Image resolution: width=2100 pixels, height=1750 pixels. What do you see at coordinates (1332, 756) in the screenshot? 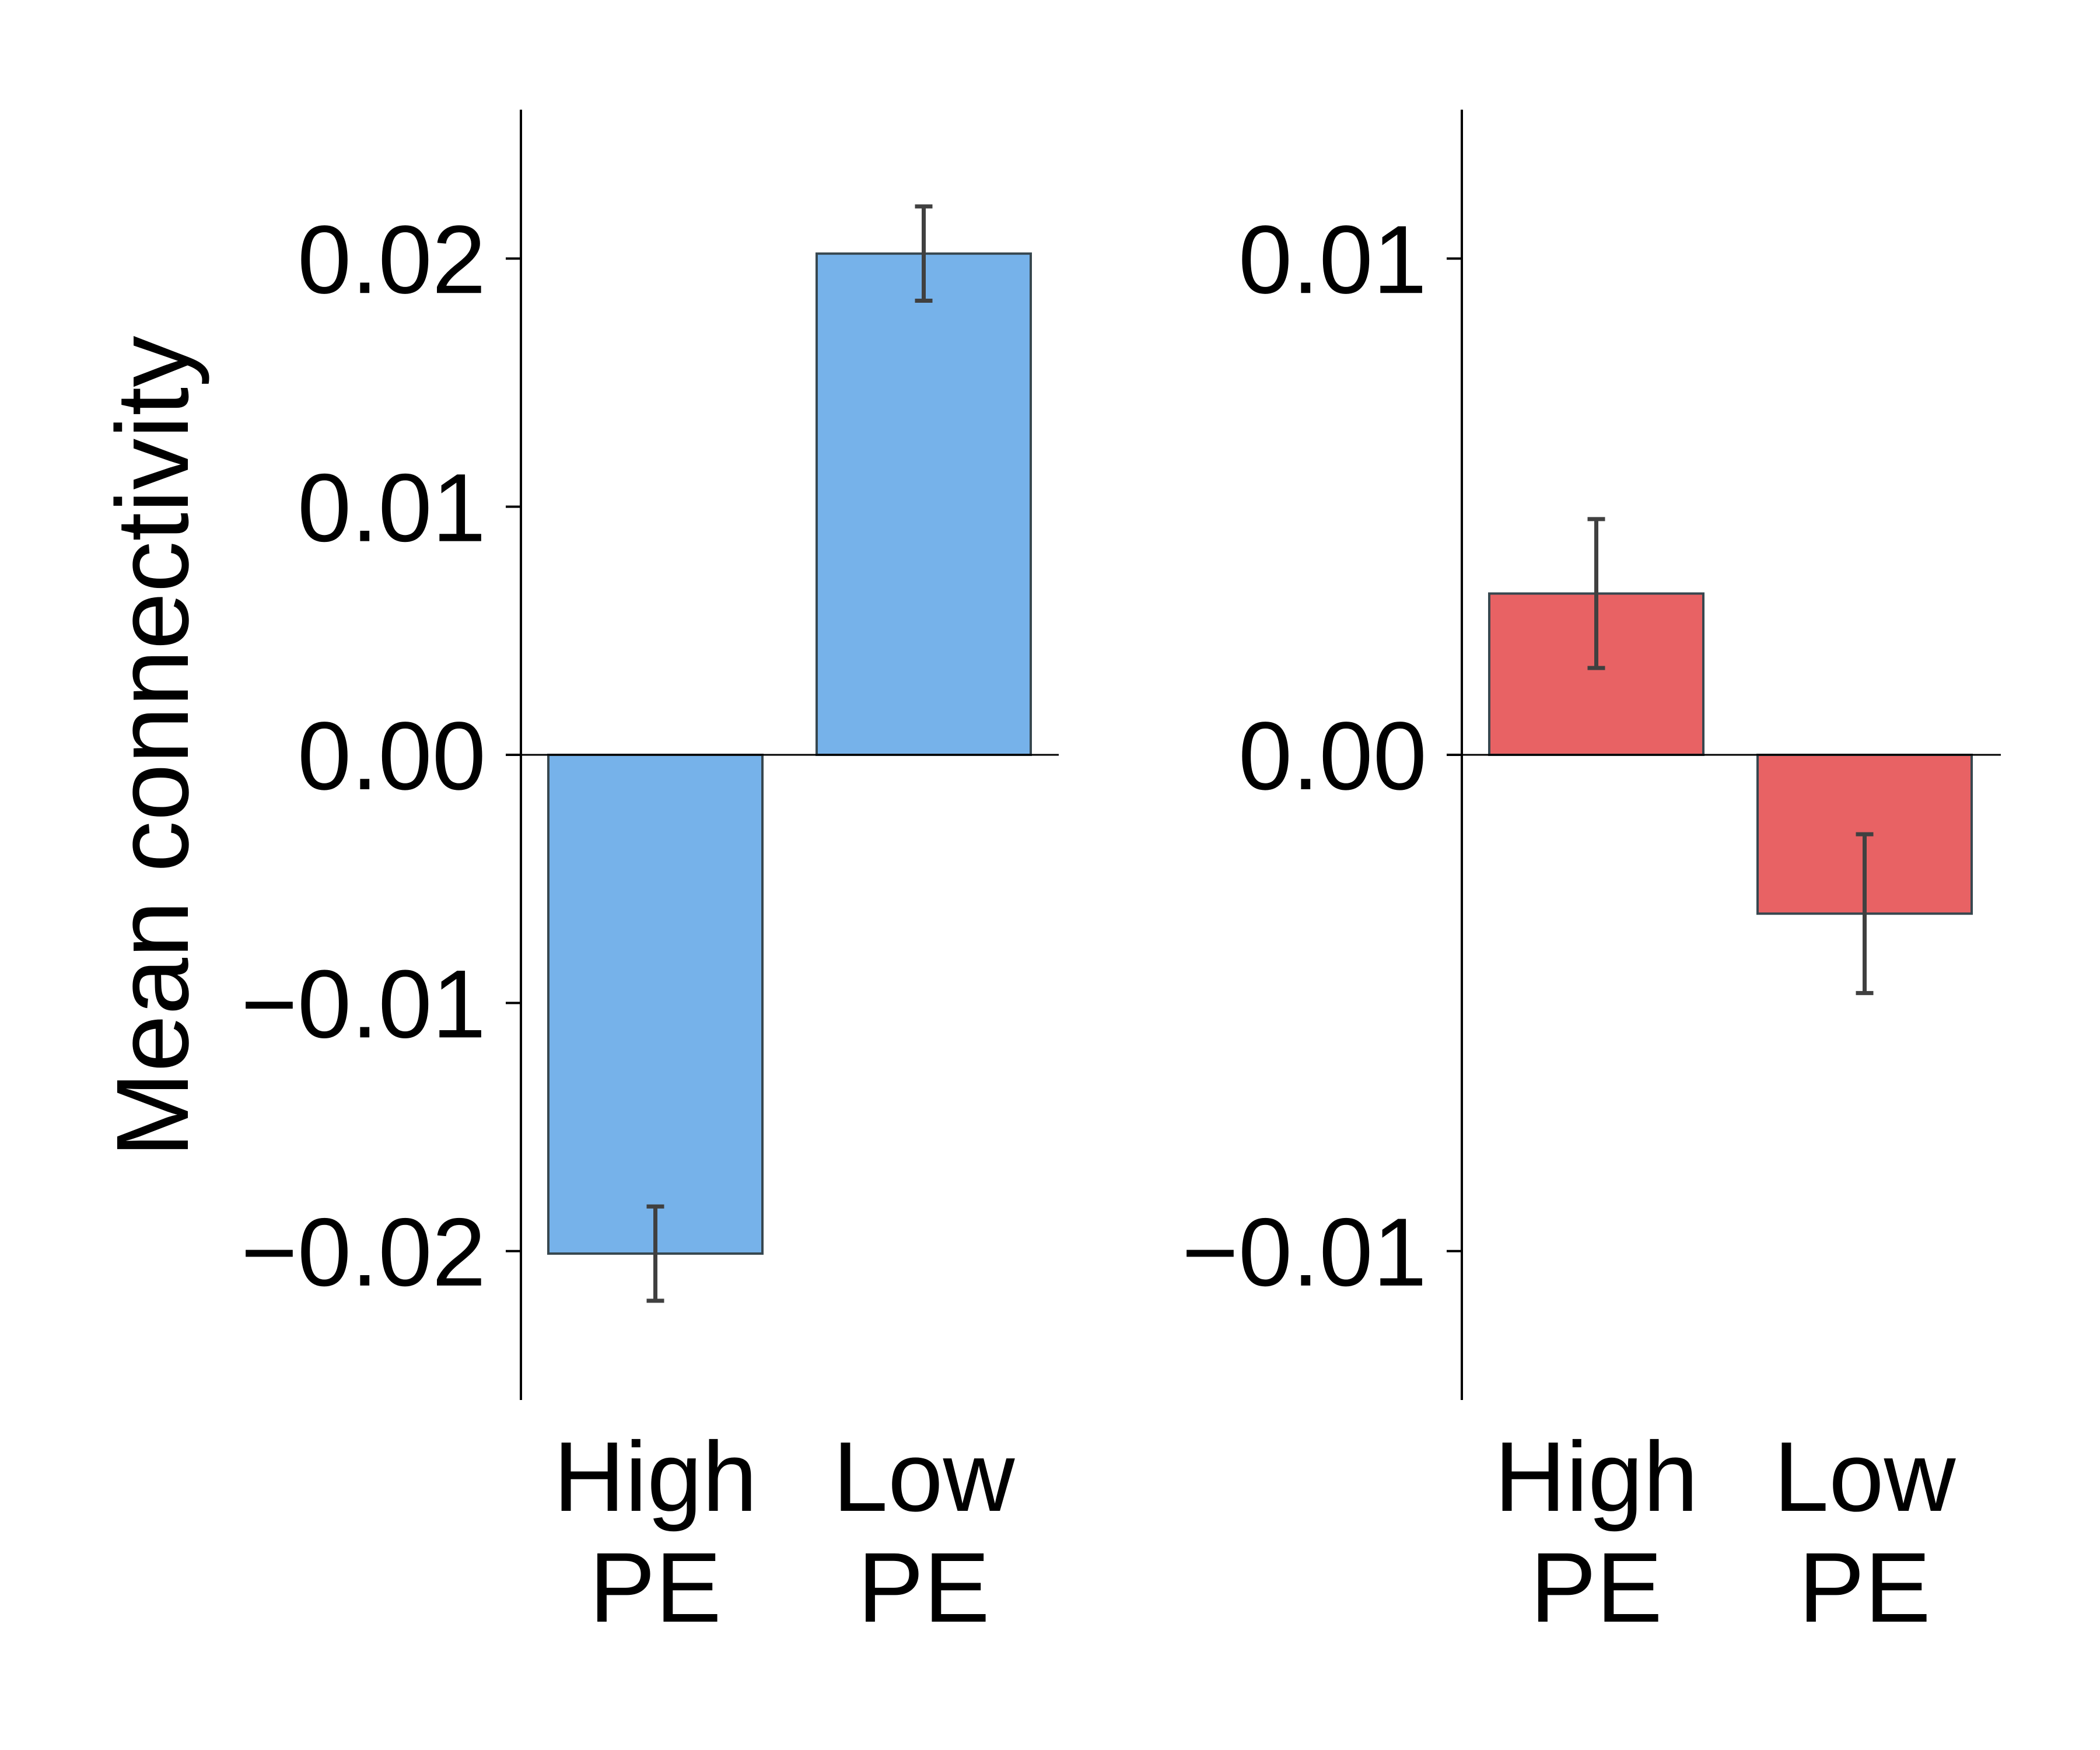
I see `y-tick-label-right-1: 0.00` at bounding box center [1332, 756].